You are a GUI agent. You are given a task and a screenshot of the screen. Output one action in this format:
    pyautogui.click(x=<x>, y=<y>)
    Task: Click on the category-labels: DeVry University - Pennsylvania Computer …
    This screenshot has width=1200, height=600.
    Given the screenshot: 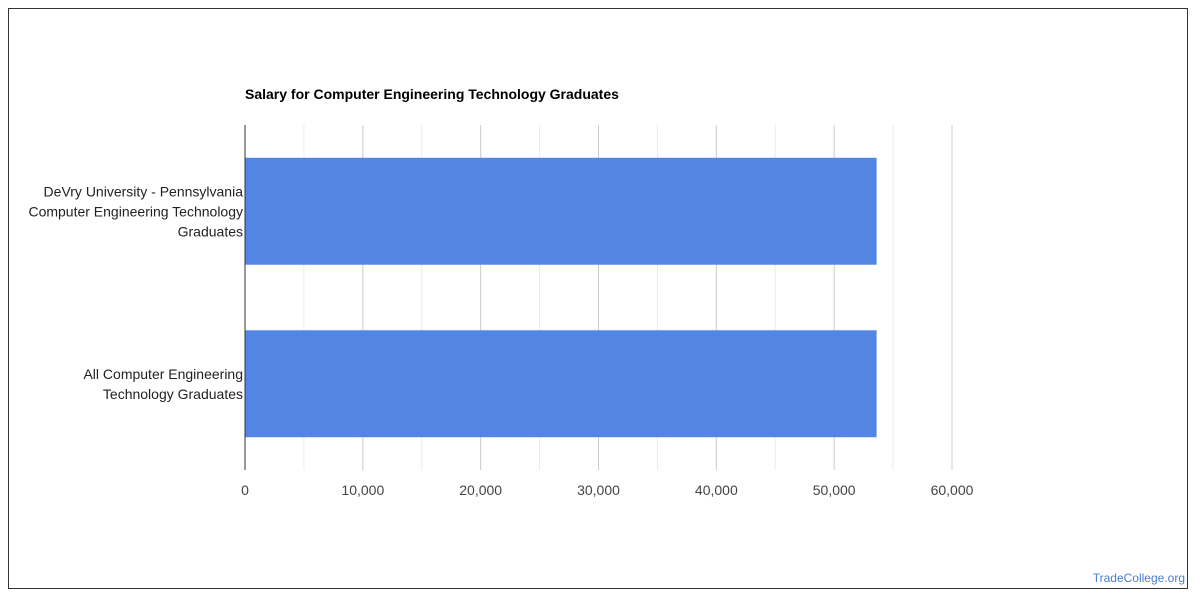 What is the action you would take?
    pyautogui.click(x=135, y=292)
    